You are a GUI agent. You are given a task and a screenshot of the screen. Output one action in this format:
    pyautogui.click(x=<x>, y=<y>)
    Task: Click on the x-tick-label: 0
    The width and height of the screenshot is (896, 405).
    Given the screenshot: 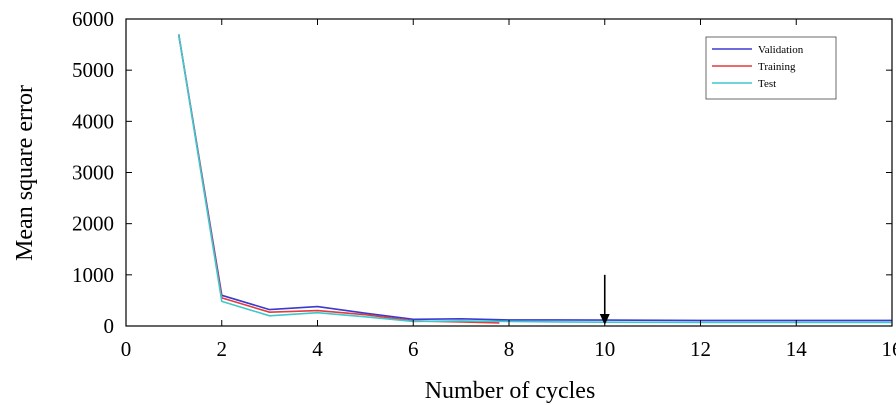 What is the action you would take?
    pyautogui.click(x=126, y=349)
    